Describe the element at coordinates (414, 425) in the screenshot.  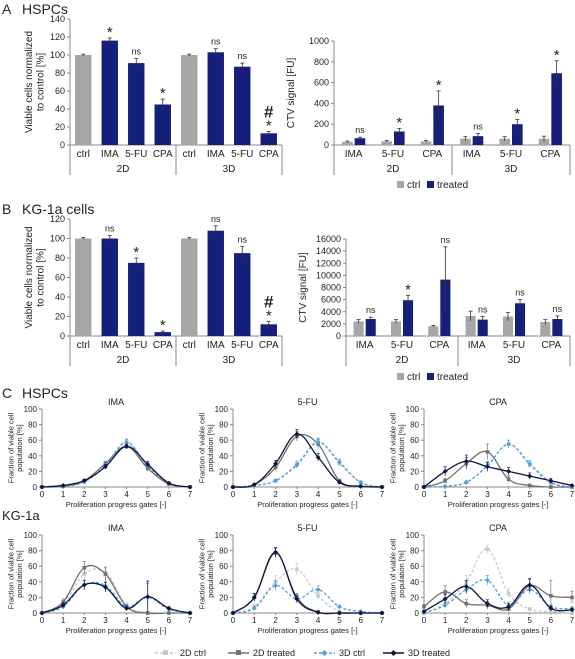
I see `y-tick-label: 80` at that location.